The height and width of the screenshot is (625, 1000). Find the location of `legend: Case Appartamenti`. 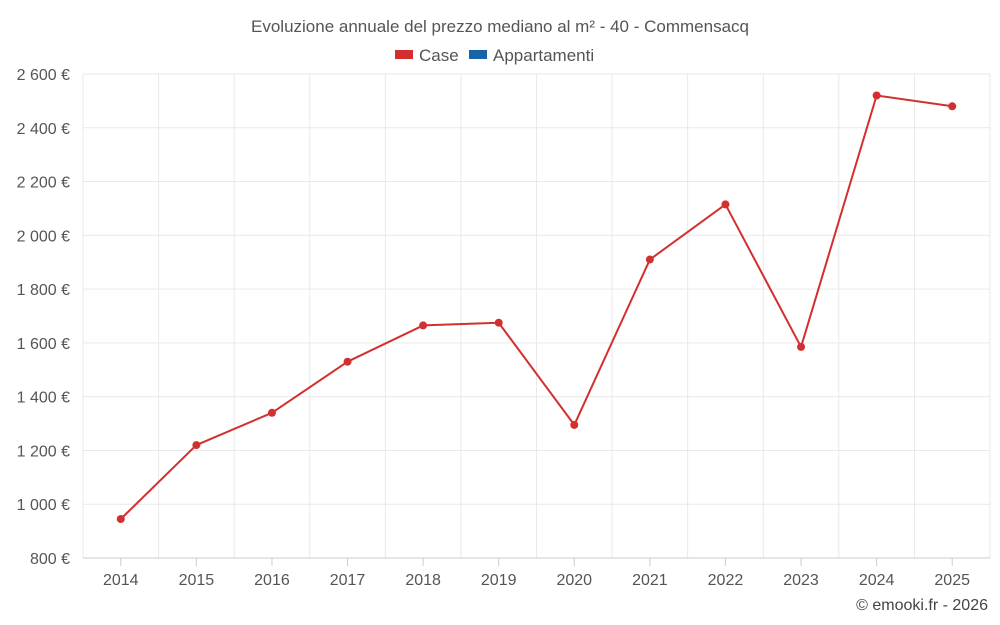

legend: Case Appartamenti is located at coordinates (494, 55).